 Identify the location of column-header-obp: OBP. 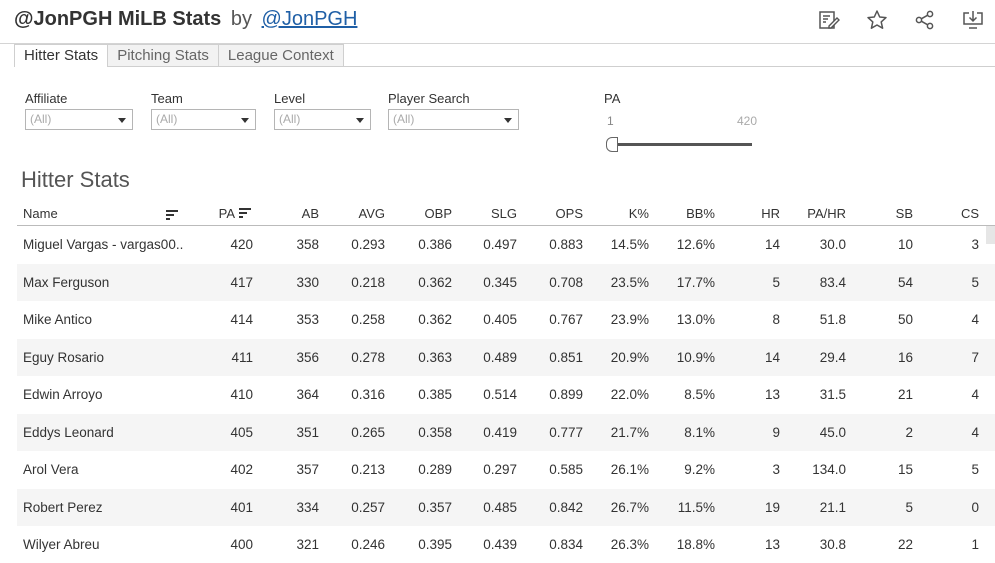
(438, 213).